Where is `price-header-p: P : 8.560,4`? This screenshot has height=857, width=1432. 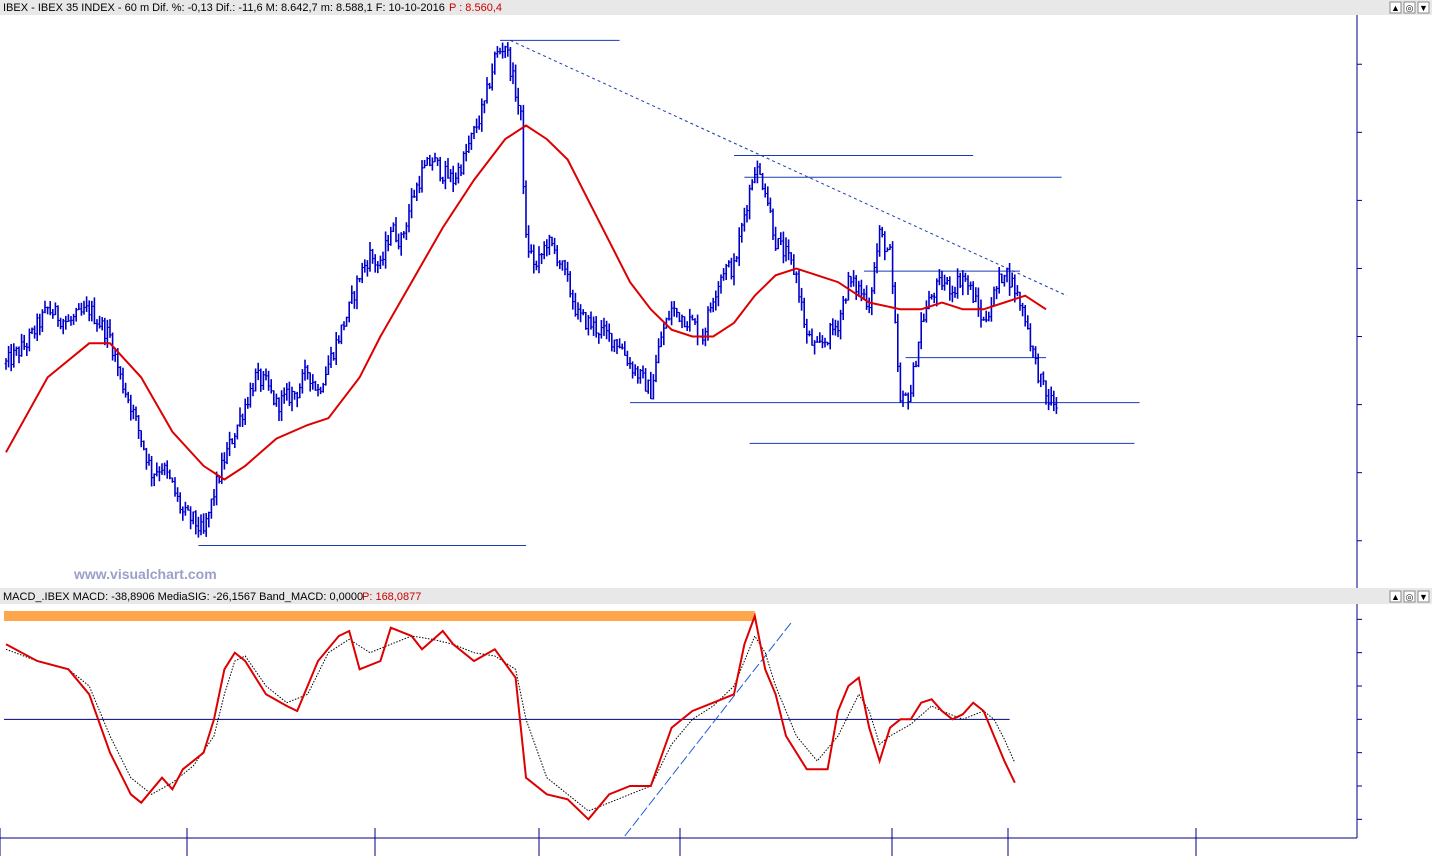
price-header-p: P : 8.560,4 is located at coordinates (475, 8).